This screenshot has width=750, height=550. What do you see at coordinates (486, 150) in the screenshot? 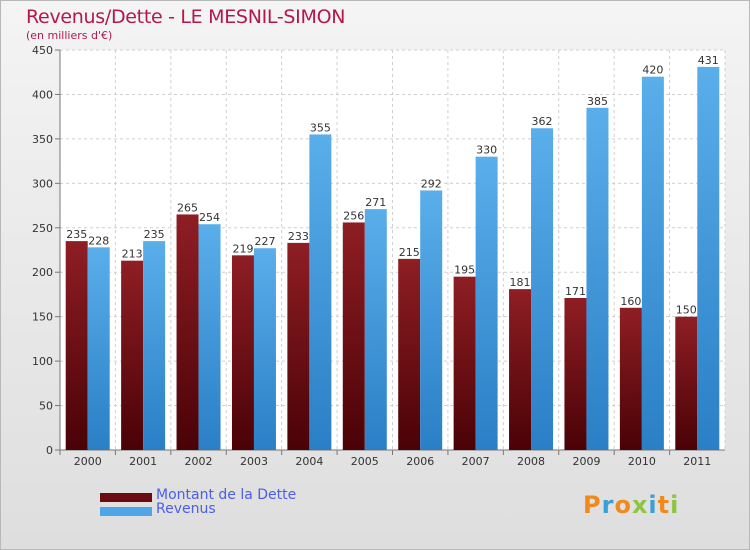
I see `value-label-revenus: 330` at bounding box center [486, 150].